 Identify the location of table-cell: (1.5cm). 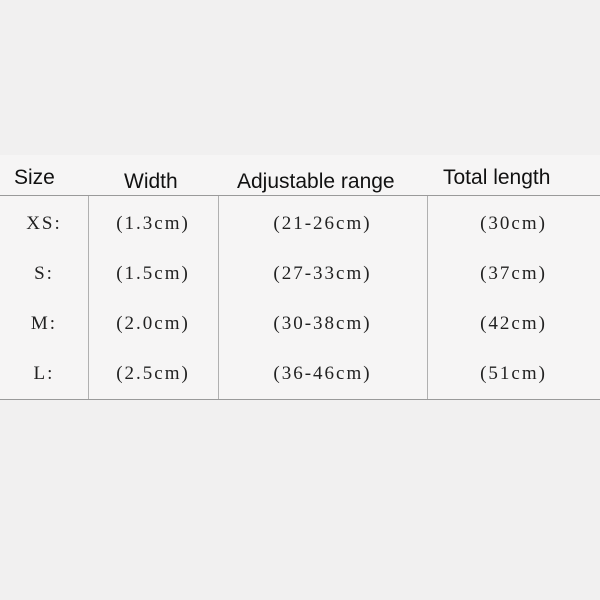
(153, 273).